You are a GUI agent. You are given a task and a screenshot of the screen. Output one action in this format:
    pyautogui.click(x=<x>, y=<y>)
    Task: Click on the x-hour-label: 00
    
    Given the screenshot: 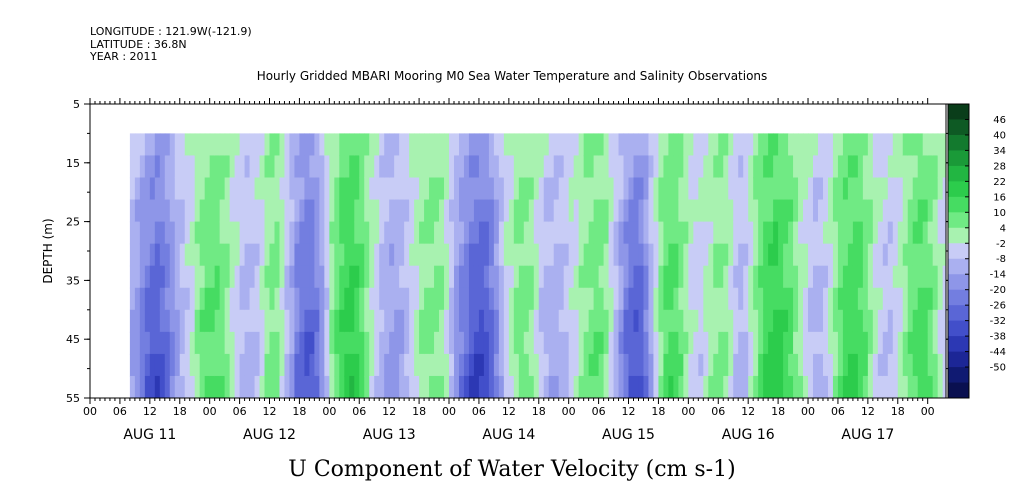 What is the action you would take?
    pyautogui.click(x=449, y=411)
    